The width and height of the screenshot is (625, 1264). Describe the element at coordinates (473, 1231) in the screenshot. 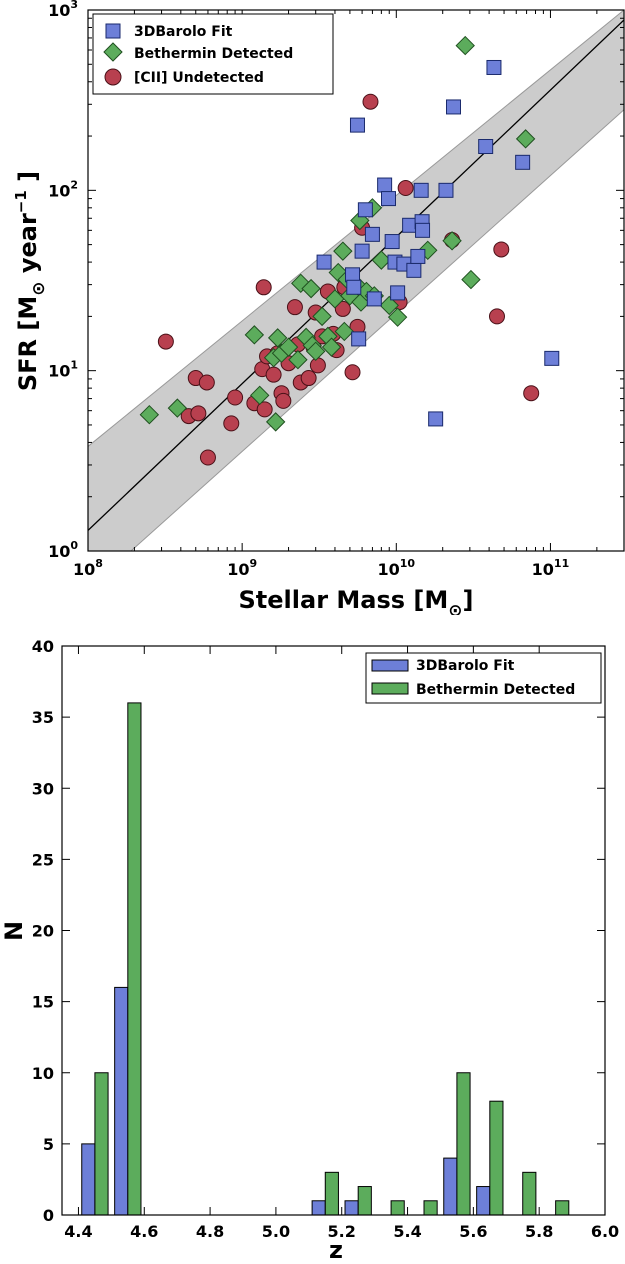

I see `x-tick-label: 5.6` at that location.